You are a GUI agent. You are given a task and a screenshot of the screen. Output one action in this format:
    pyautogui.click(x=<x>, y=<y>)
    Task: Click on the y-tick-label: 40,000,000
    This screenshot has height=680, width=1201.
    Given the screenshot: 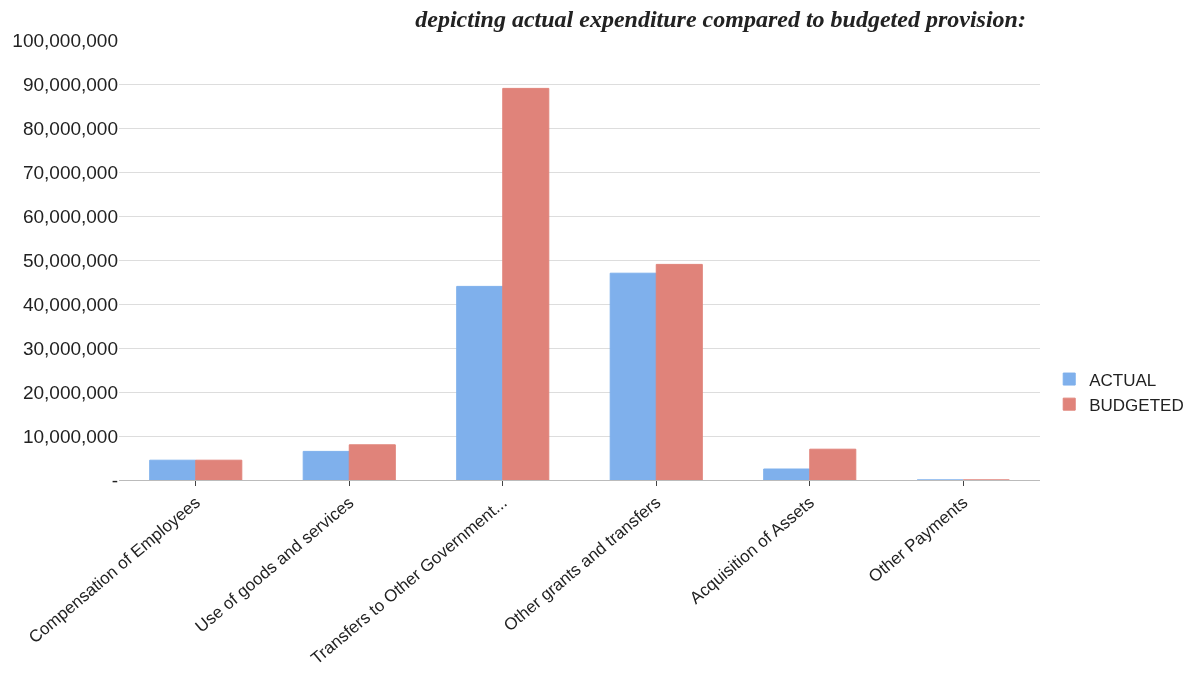 What is the action you would take?
    pyautogui.click(x=70, y=304)
    